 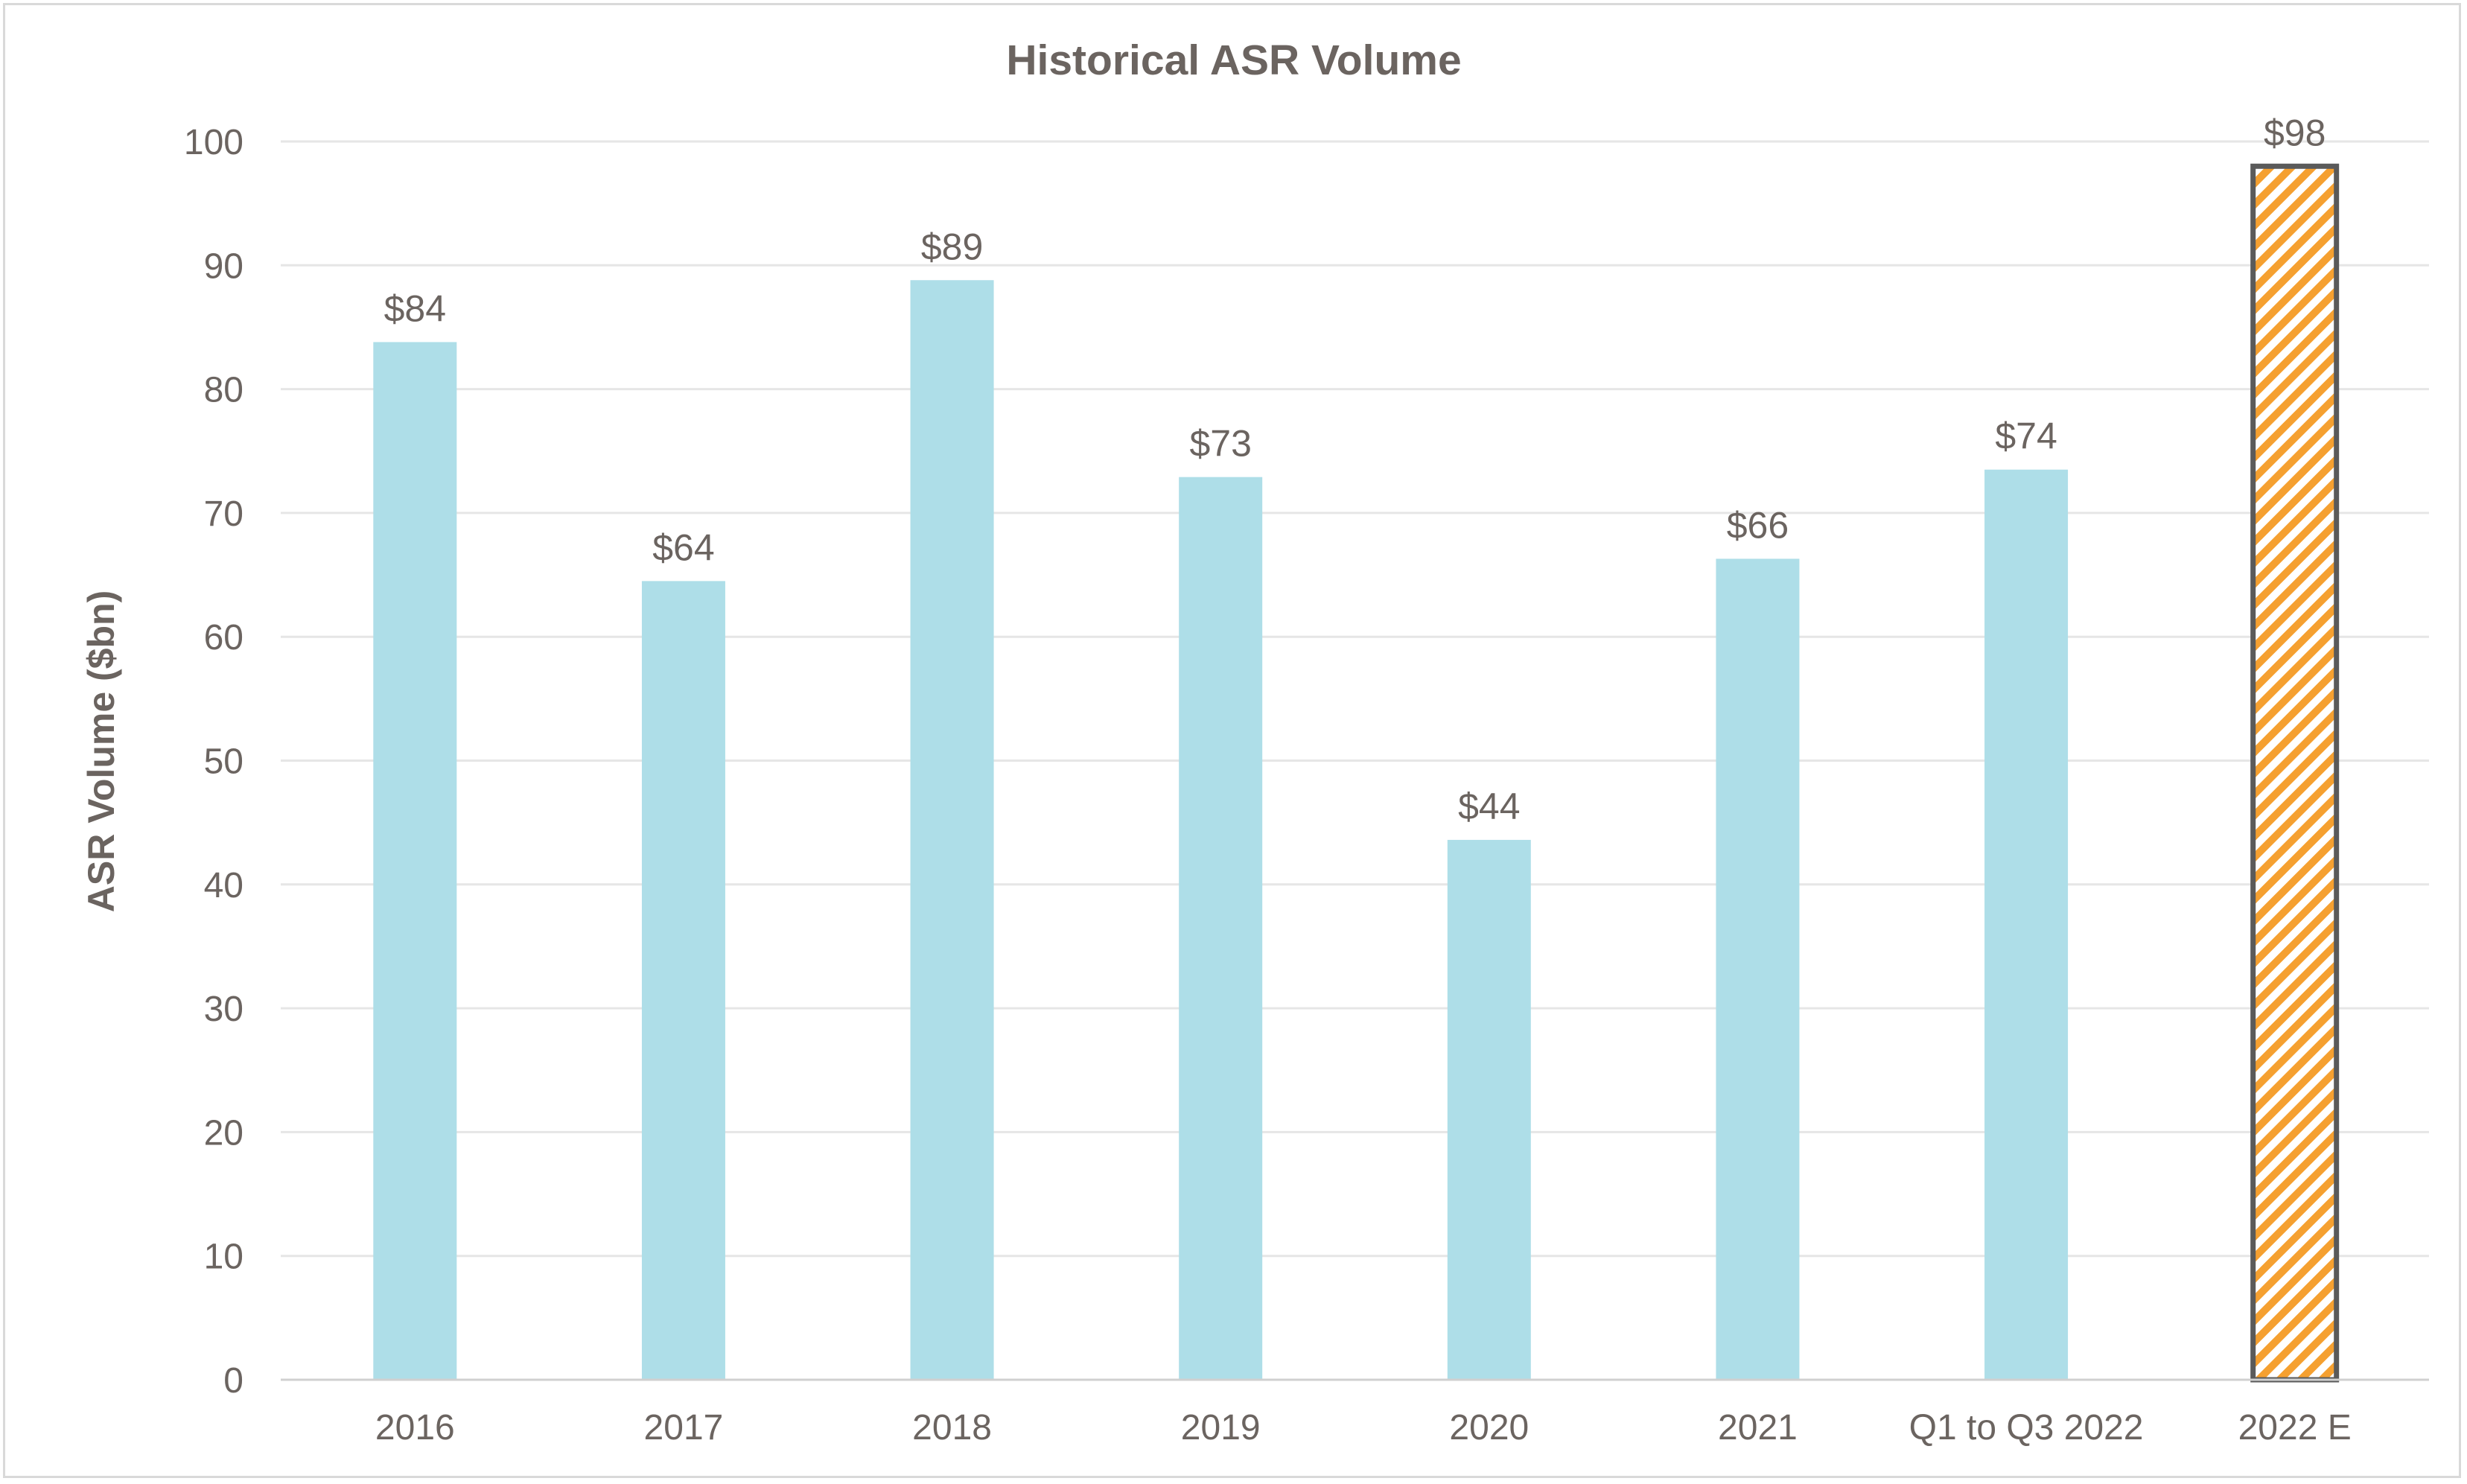 What do you see at coordinates (224, 762) in the screenshot?
I see `y-tick-label: 50` at bounding box center [224, 762].